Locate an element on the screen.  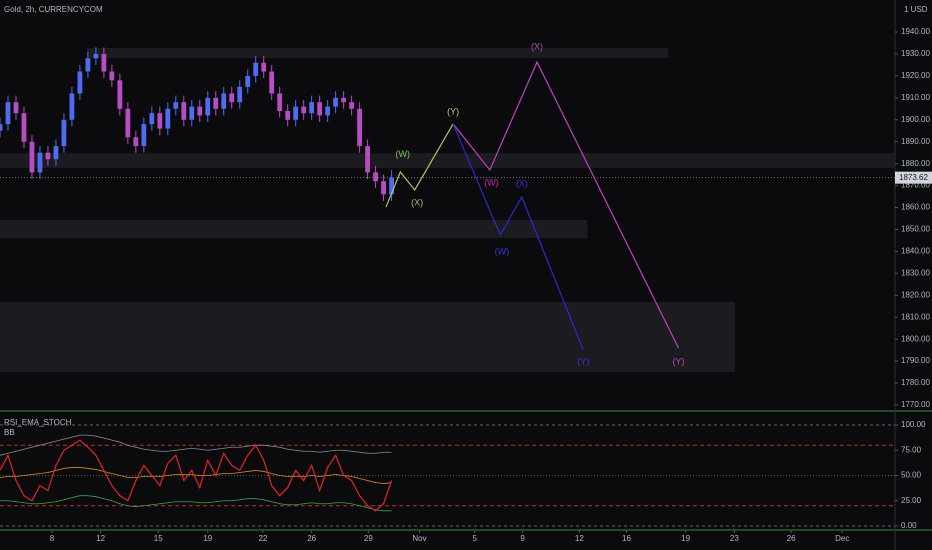
x-tick-label: 8 is located at coordinates (52, 538).